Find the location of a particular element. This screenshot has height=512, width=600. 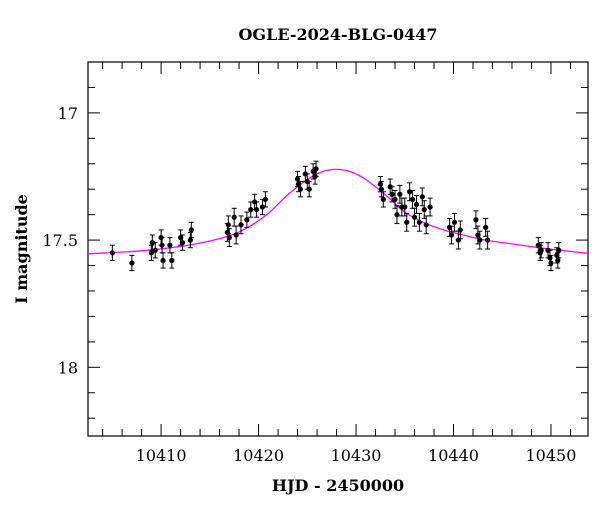

chart-title: OGLE-2024-BLG-0447 is located at coordinates (337, 34).